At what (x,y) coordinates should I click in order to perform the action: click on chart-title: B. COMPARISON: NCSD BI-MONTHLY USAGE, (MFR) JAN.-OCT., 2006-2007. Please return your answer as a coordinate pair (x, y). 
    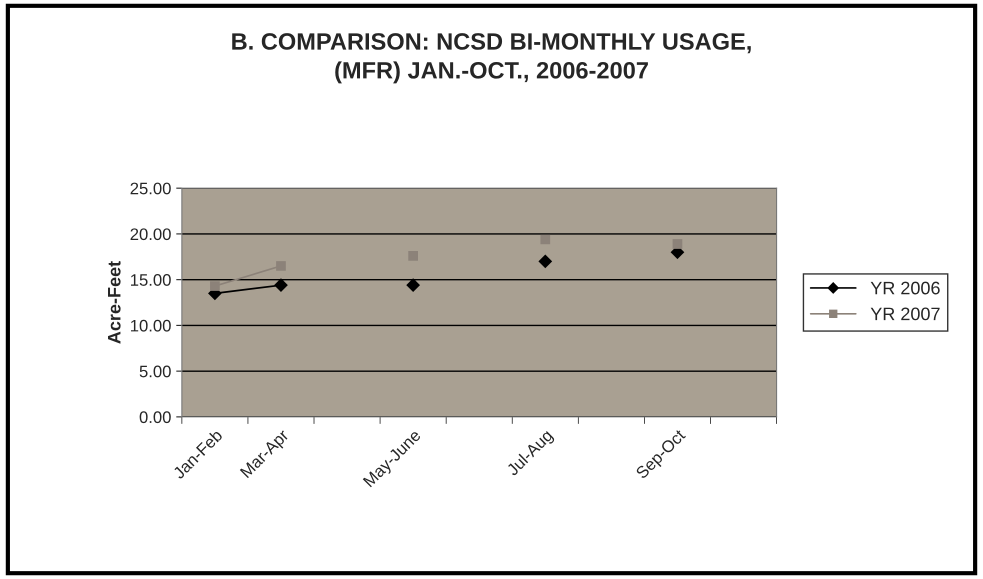
    Looking at the image, I should click on (491, 58).